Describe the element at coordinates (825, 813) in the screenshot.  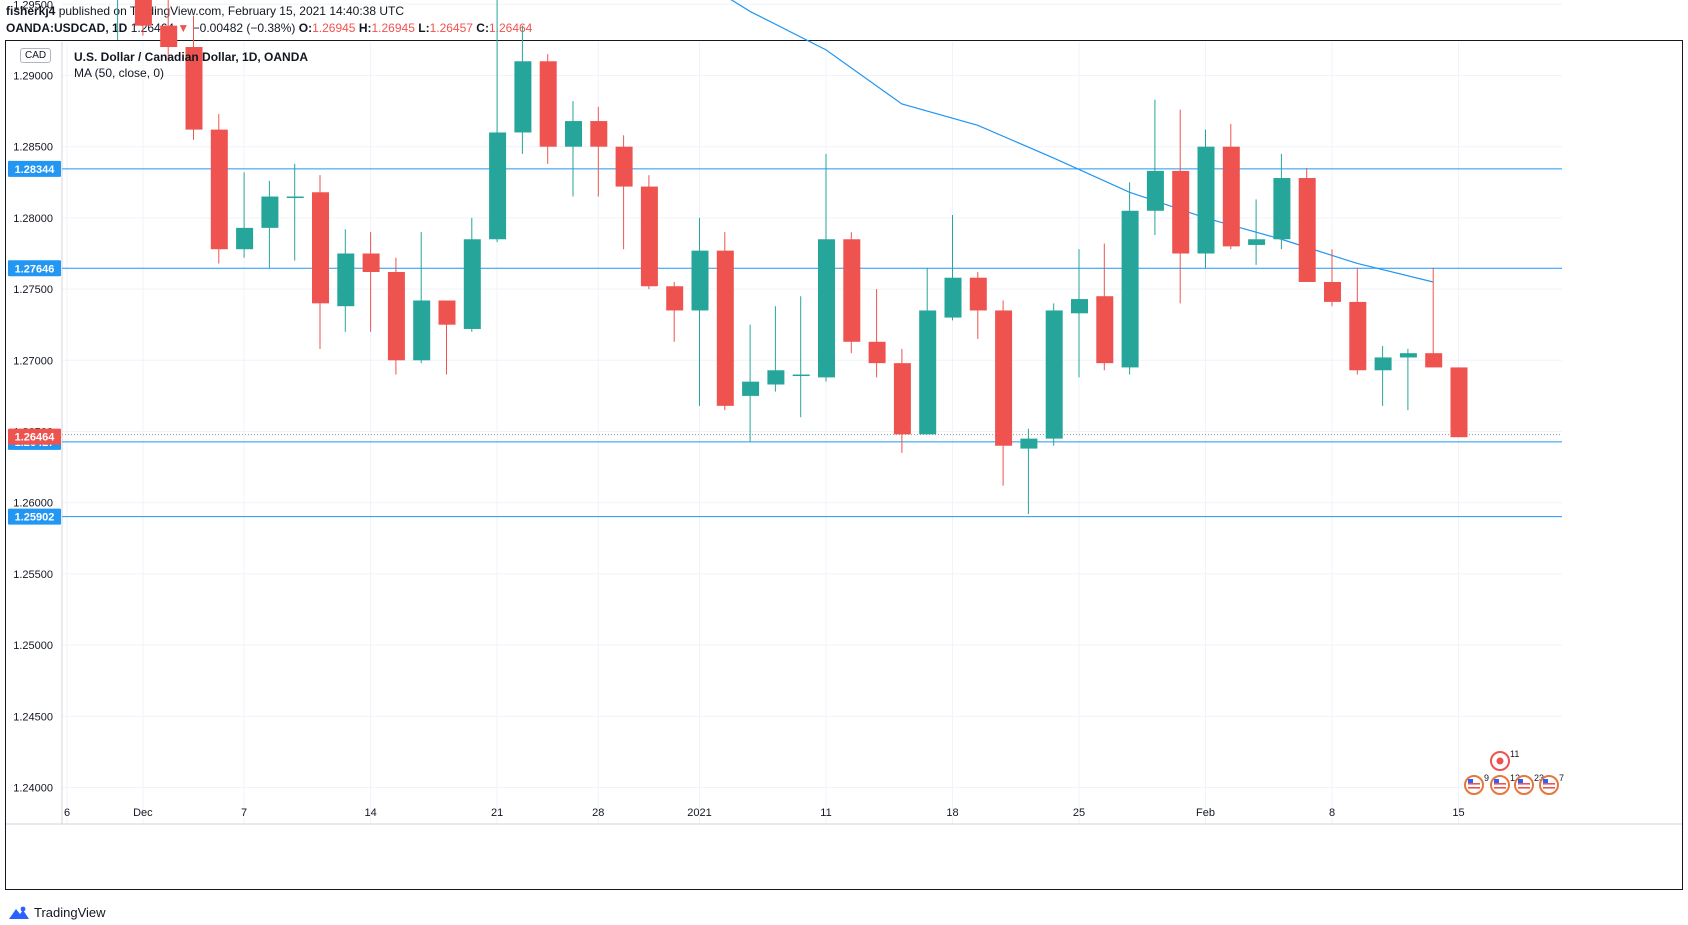
I see `x-axis-tick-label: 11` at that location.